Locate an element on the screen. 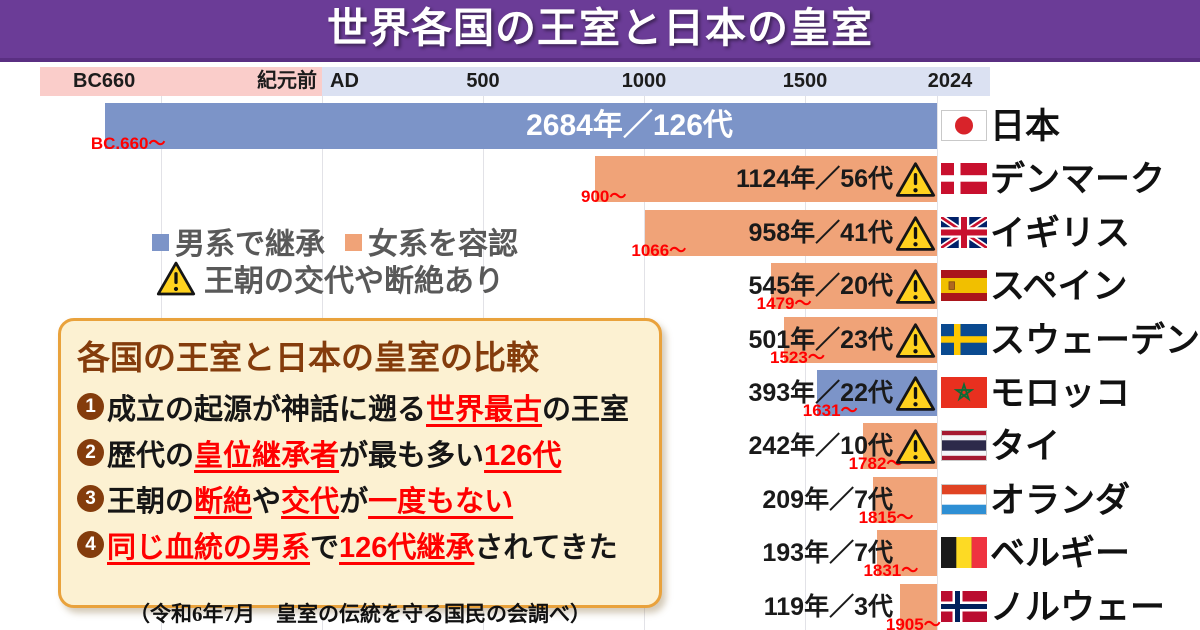 This screenshot has height=630, width=1200. start-year-label: 1631～ is located at coordinates (830, 410).